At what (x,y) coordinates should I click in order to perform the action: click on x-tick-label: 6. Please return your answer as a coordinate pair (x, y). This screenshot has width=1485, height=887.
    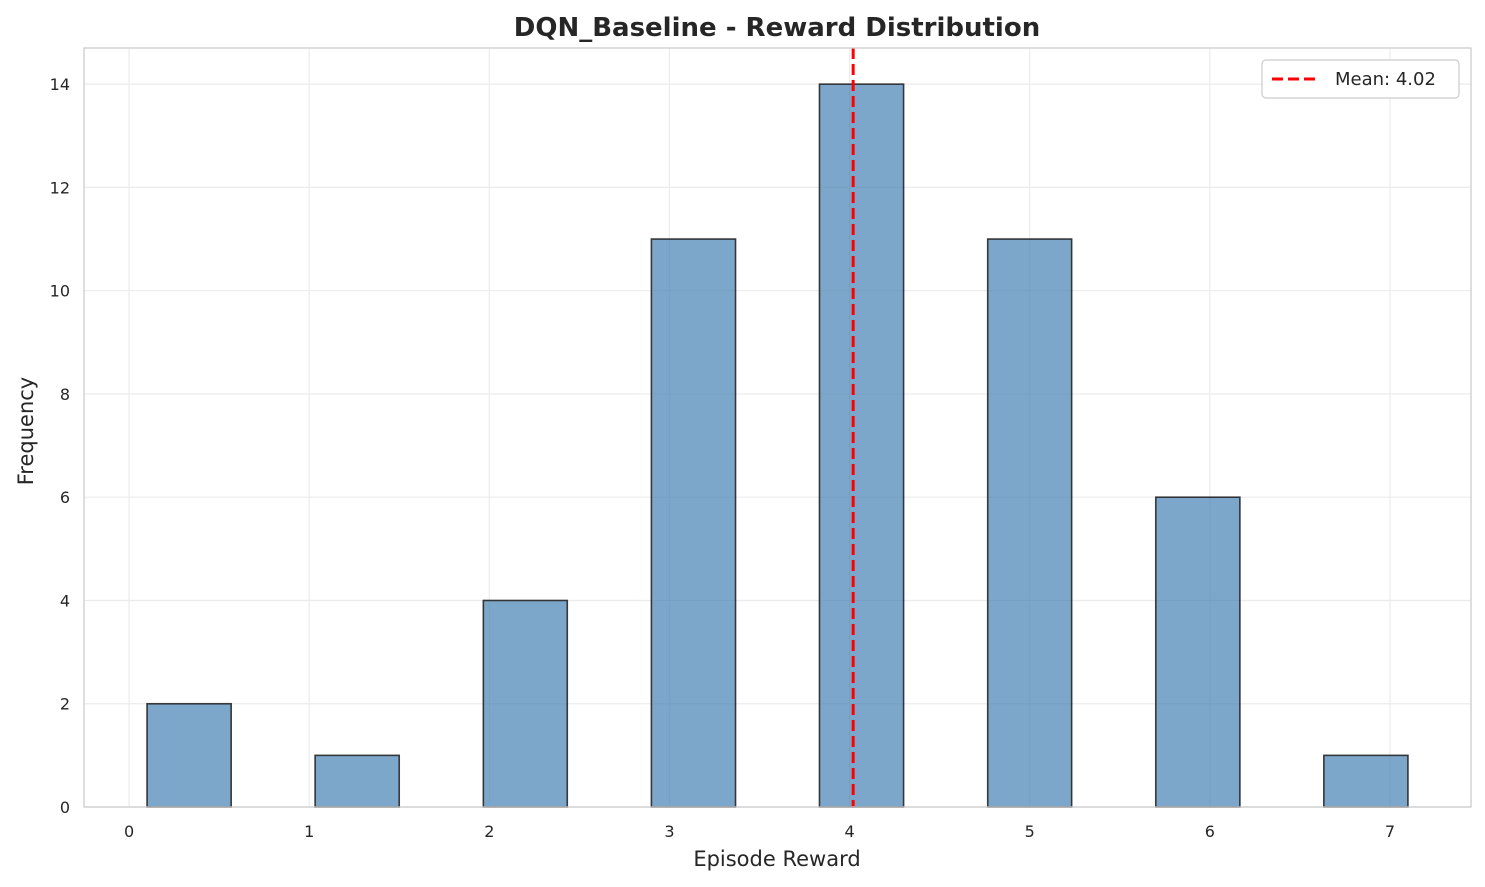
    Looking at the image, I should click on (1210, 831).